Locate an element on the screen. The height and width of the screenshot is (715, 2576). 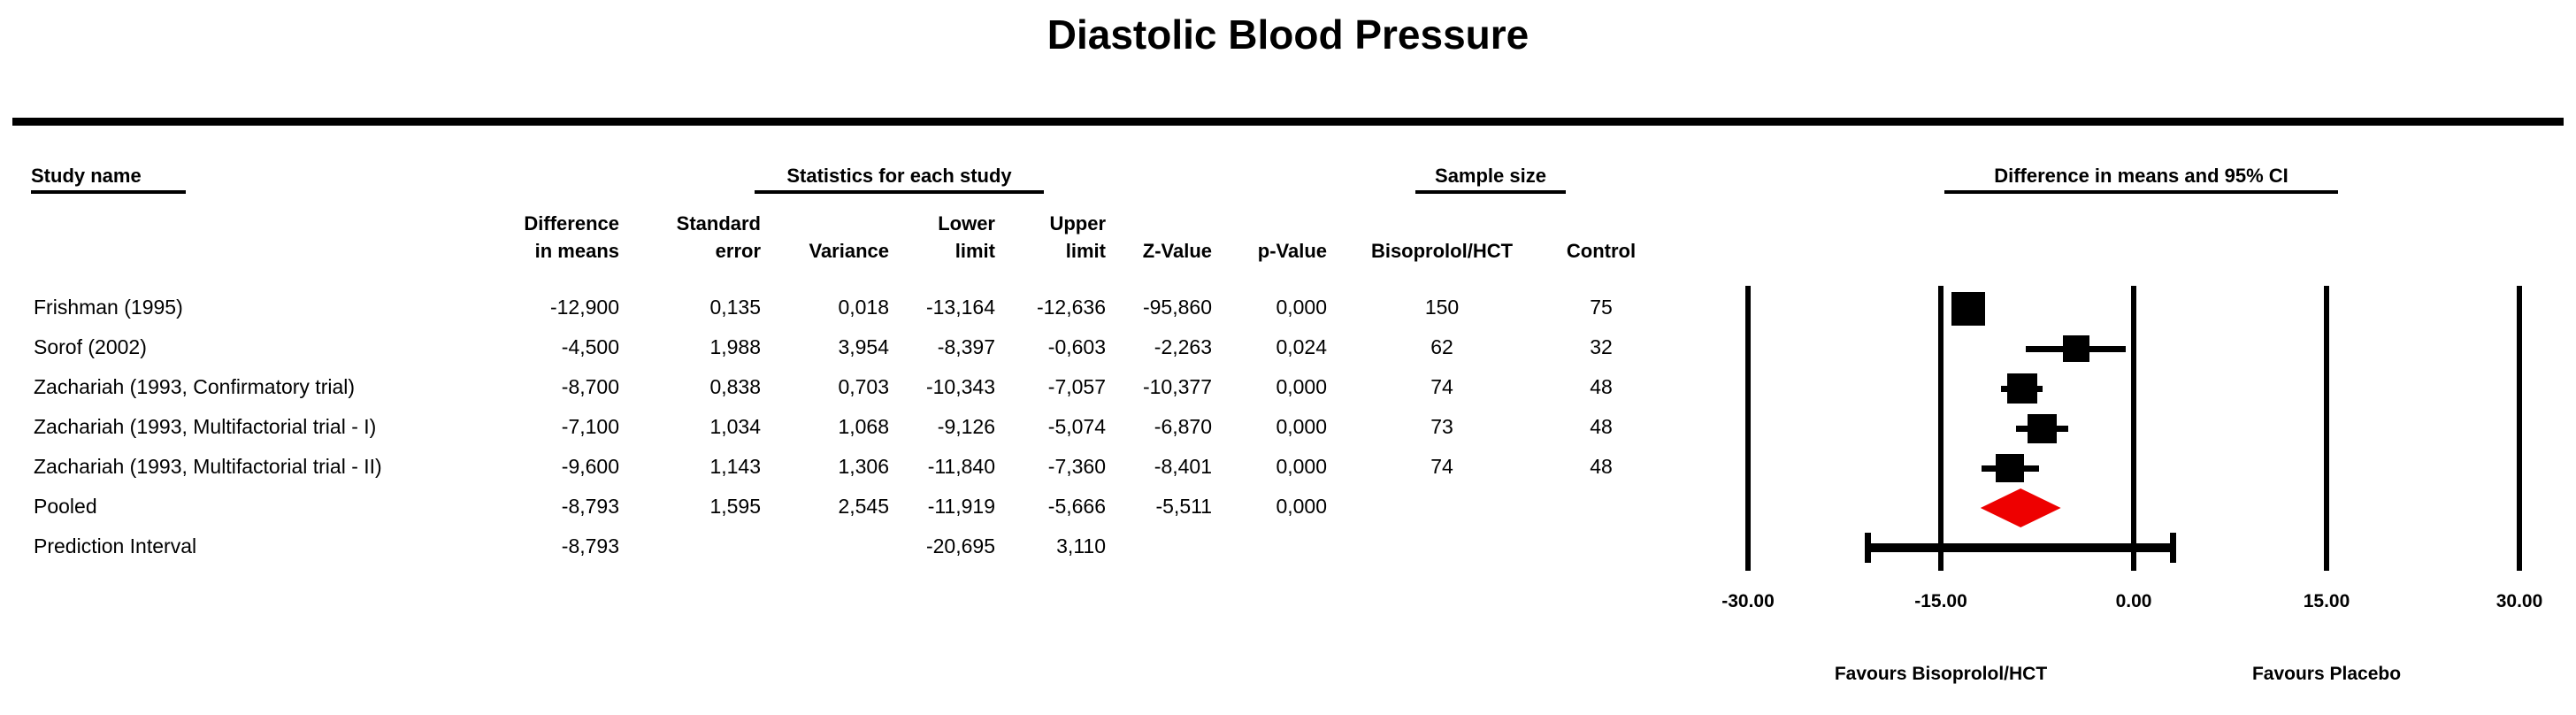
table-cell-diff: -4,500 is located at coordinates (590, 346).